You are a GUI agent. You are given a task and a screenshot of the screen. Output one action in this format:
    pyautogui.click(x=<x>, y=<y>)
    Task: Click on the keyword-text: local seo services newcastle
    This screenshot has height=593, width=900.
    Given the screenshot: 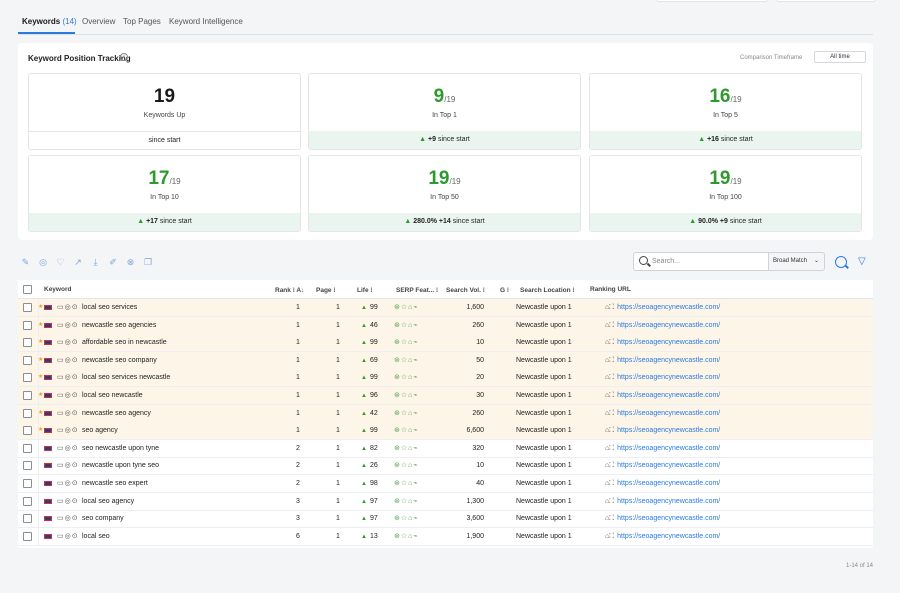 What is the action you would take?
    pyautogui.click(x=126, y=378)
    